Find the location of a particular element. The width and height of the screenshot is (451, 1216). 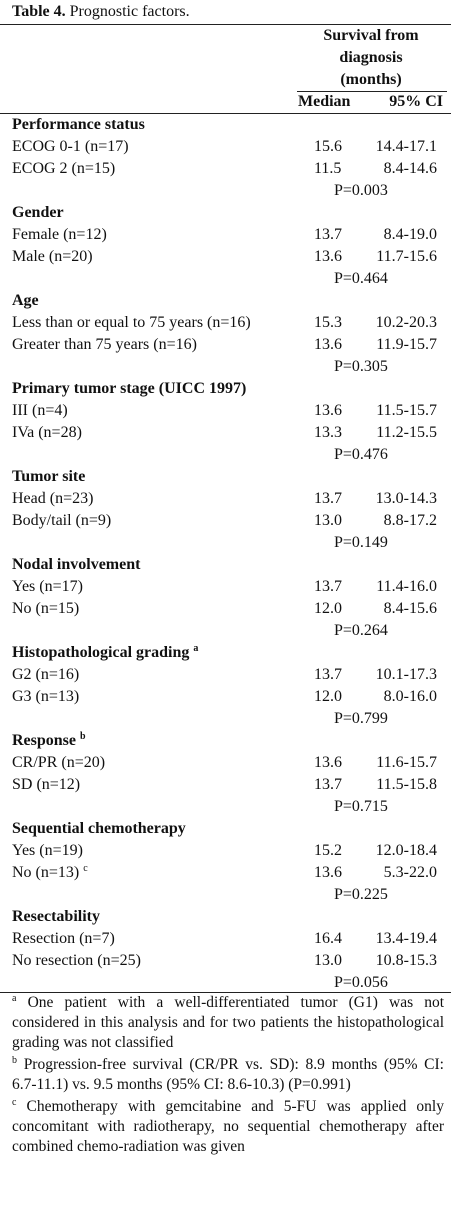

ci: 12.0-18.4 is located at coordinates (406, 850).